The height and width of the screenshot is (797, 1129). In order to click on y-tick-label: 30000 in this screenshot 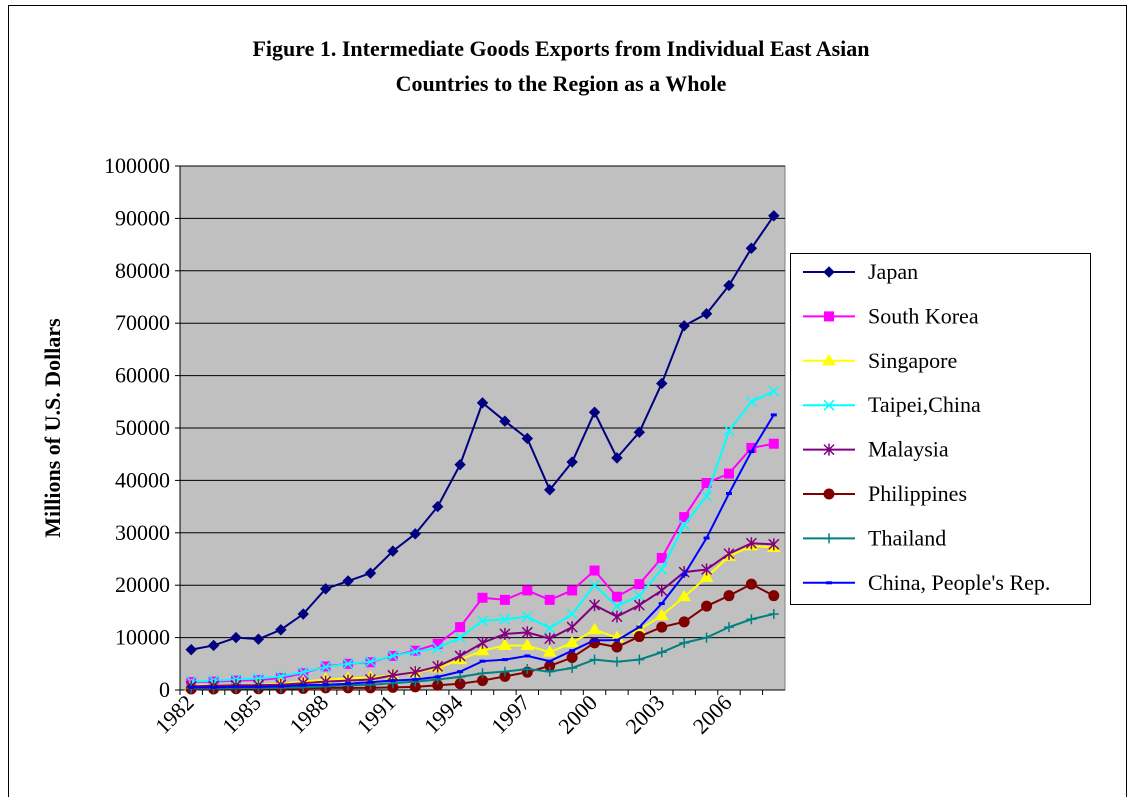, I will do `click(142, 532)`.